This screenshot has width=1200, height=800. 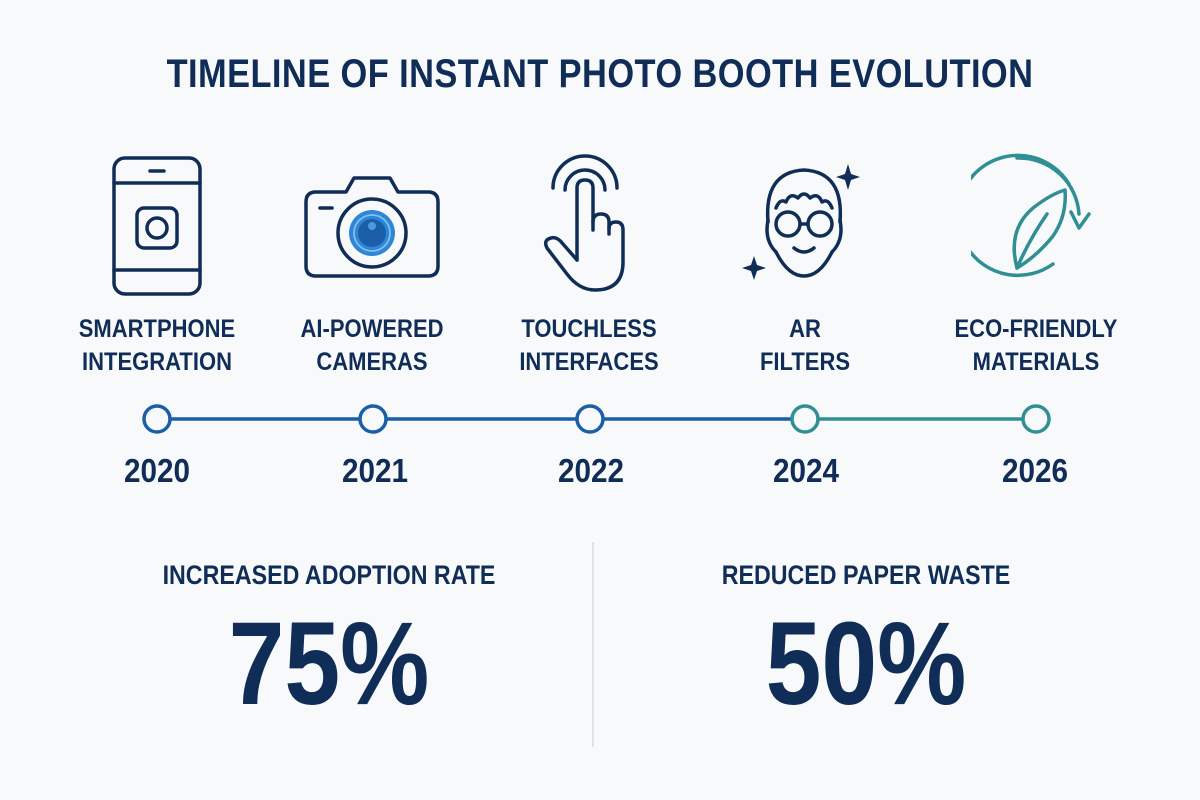 What do you see at coordinates (589, 346) in the screenshot?
I see `milestone-label: TOUCHLESS INTERFACES` at bounding box center [589, 346].